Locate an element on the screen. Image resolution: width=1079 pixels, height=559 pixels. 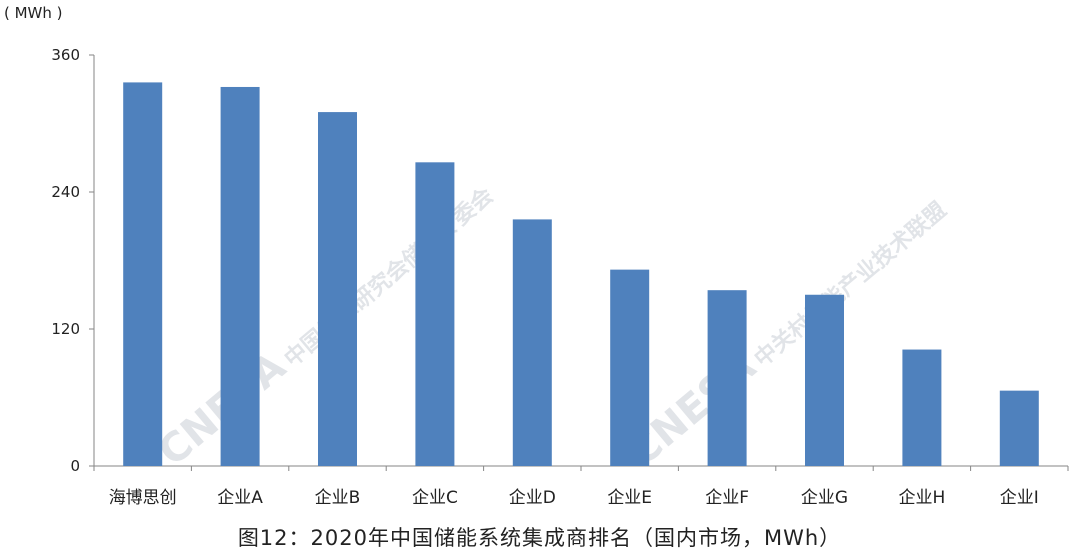
x-tick-label: 企业H is located at coordinates (922, 498).